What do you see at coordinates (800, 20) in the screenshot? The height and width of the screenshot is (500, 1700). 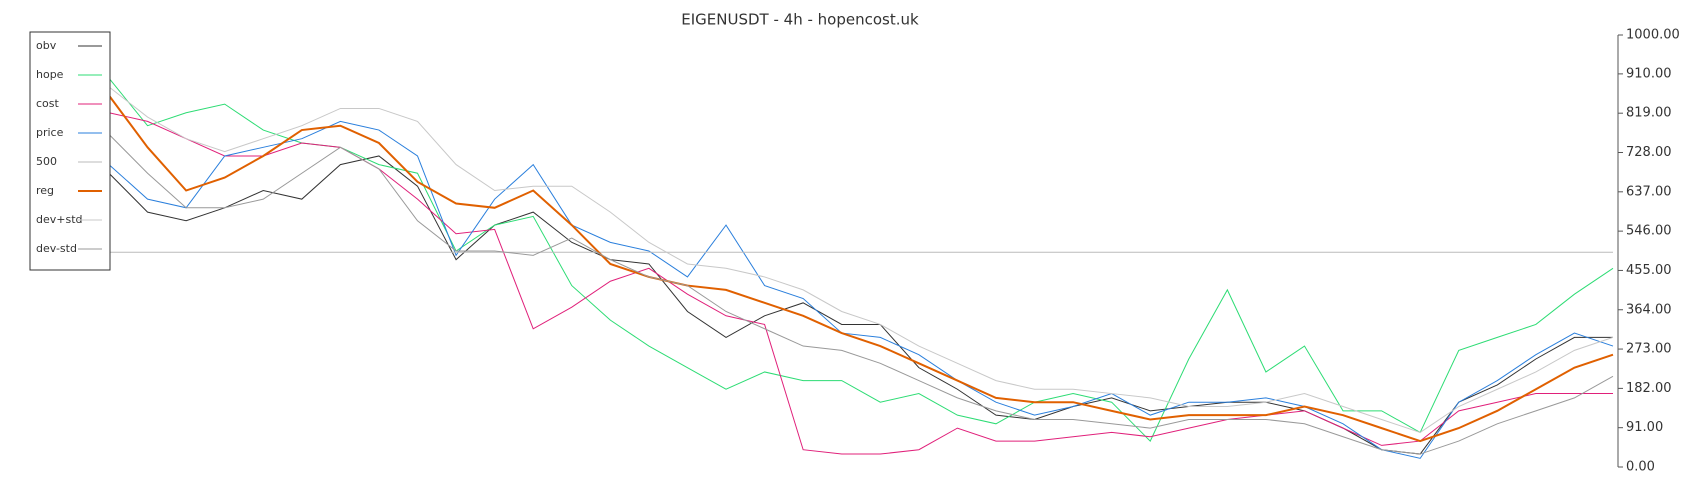 I see `chart-title: EIGENUSDT - 4h - hopencost.uk` at bounding box center [800, 20].